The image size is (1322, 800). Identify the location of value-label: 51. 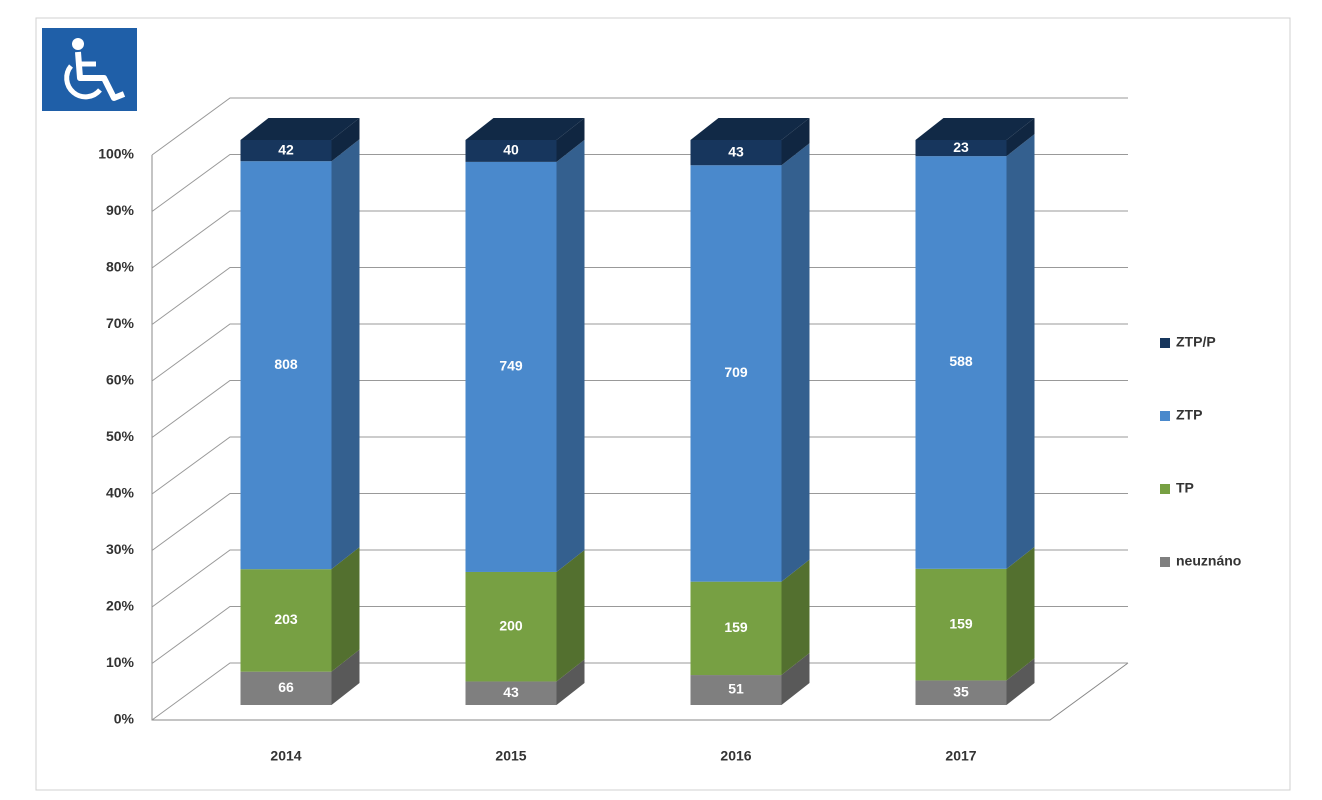
(736, 689).